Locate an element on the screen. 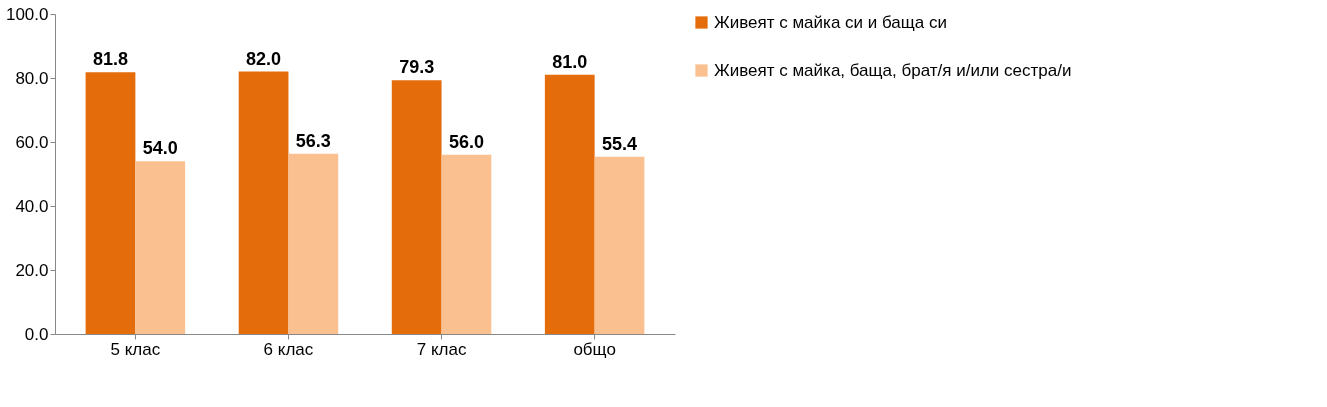 The height and width of the screenshot is (407, 1327). y-tick-label: 0.0 is located at coordinates (36, 334).